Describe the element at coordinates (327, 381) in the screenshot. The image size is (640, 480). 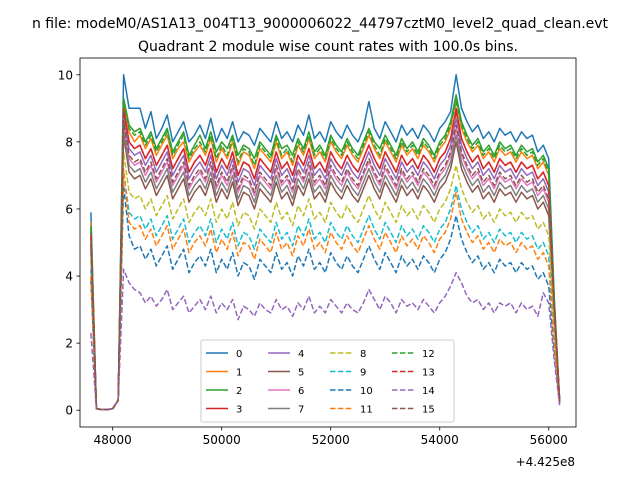
I see `legend-box` at that location.